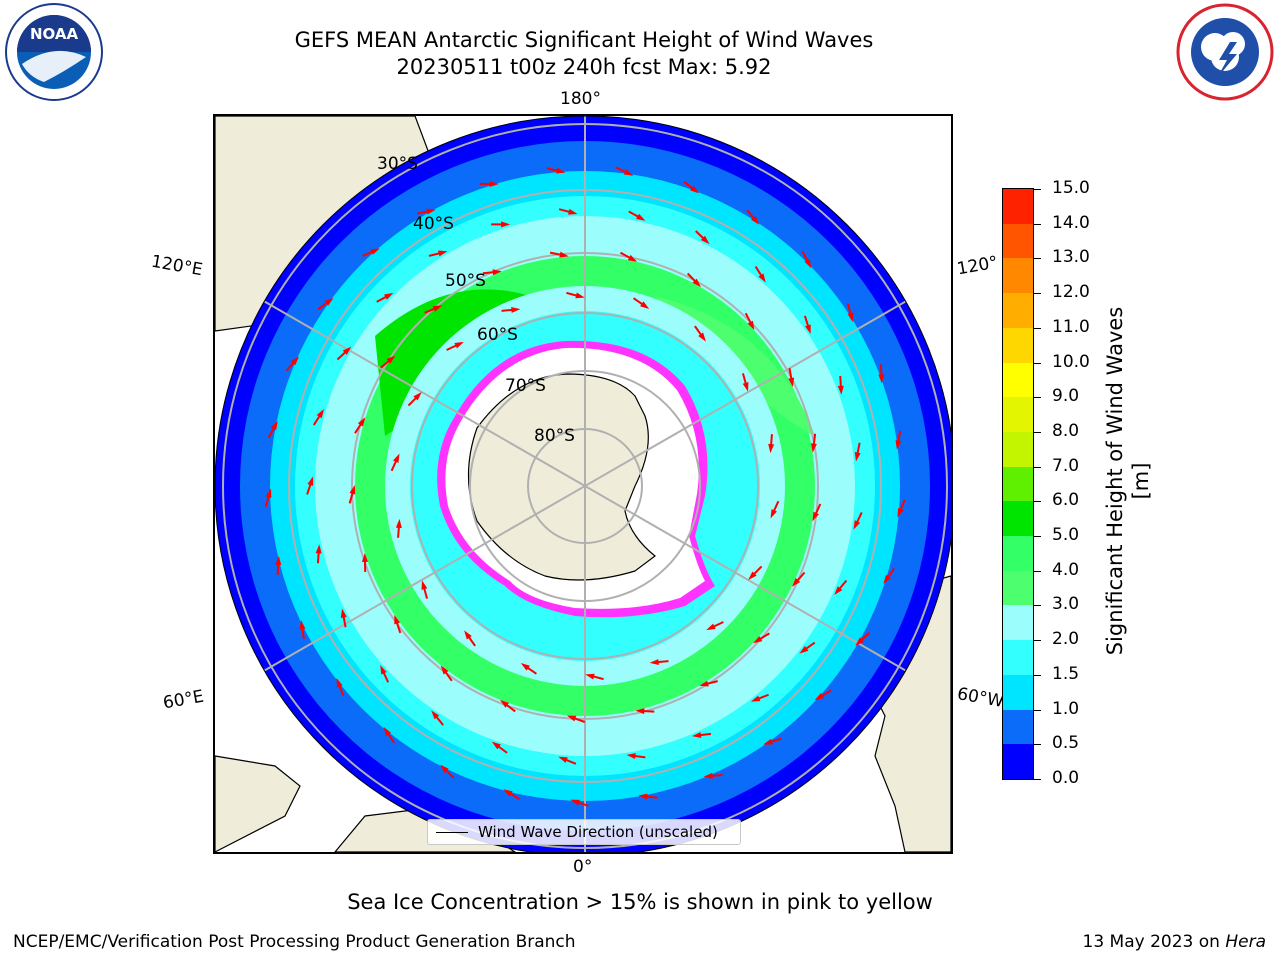 Image resolution: width=1280 pixels, height=960 pixels. I want to click on legend-line-icon, so click(452, 832).